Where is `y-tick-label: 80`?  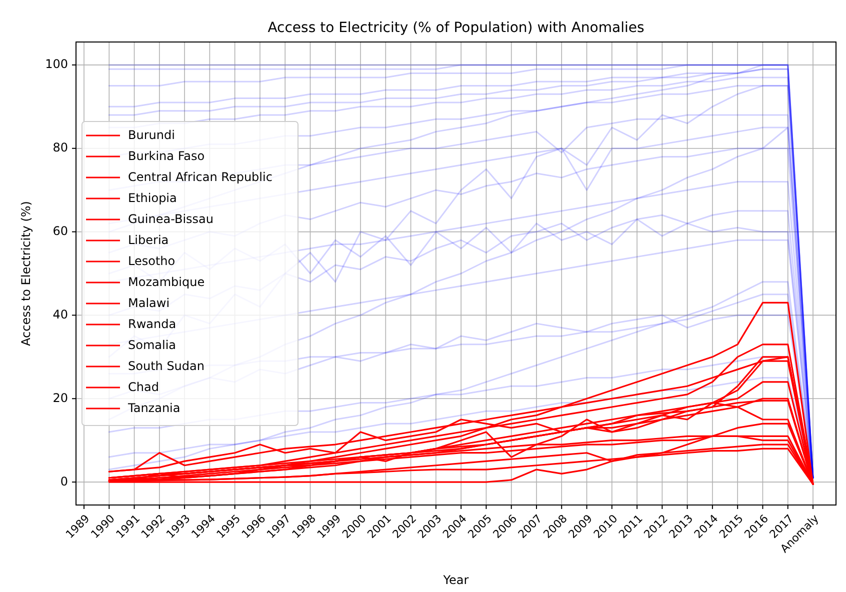
y-tick-label: 80 is located at coordinates (60, 147).